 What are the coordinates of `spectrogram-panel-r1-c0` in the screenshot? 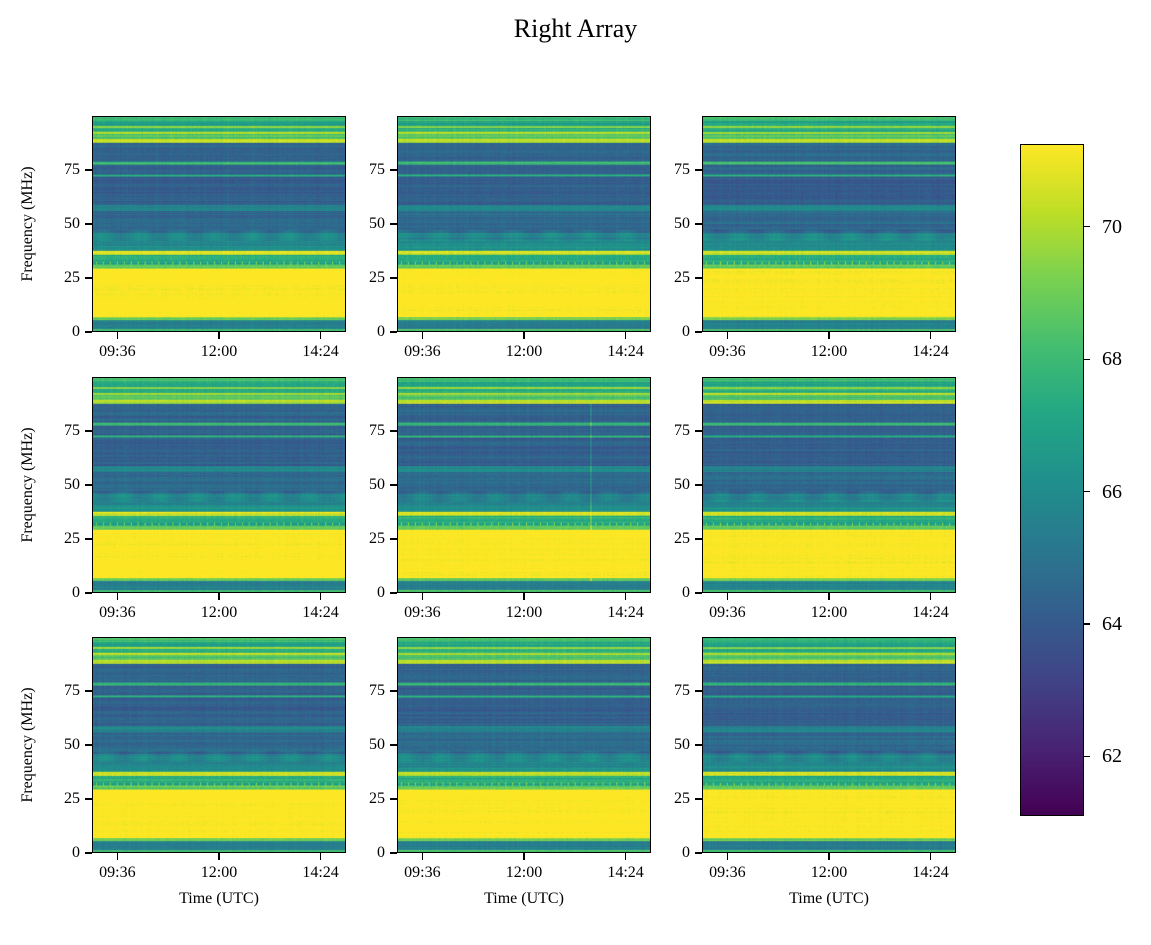 It's located at (219, 485).